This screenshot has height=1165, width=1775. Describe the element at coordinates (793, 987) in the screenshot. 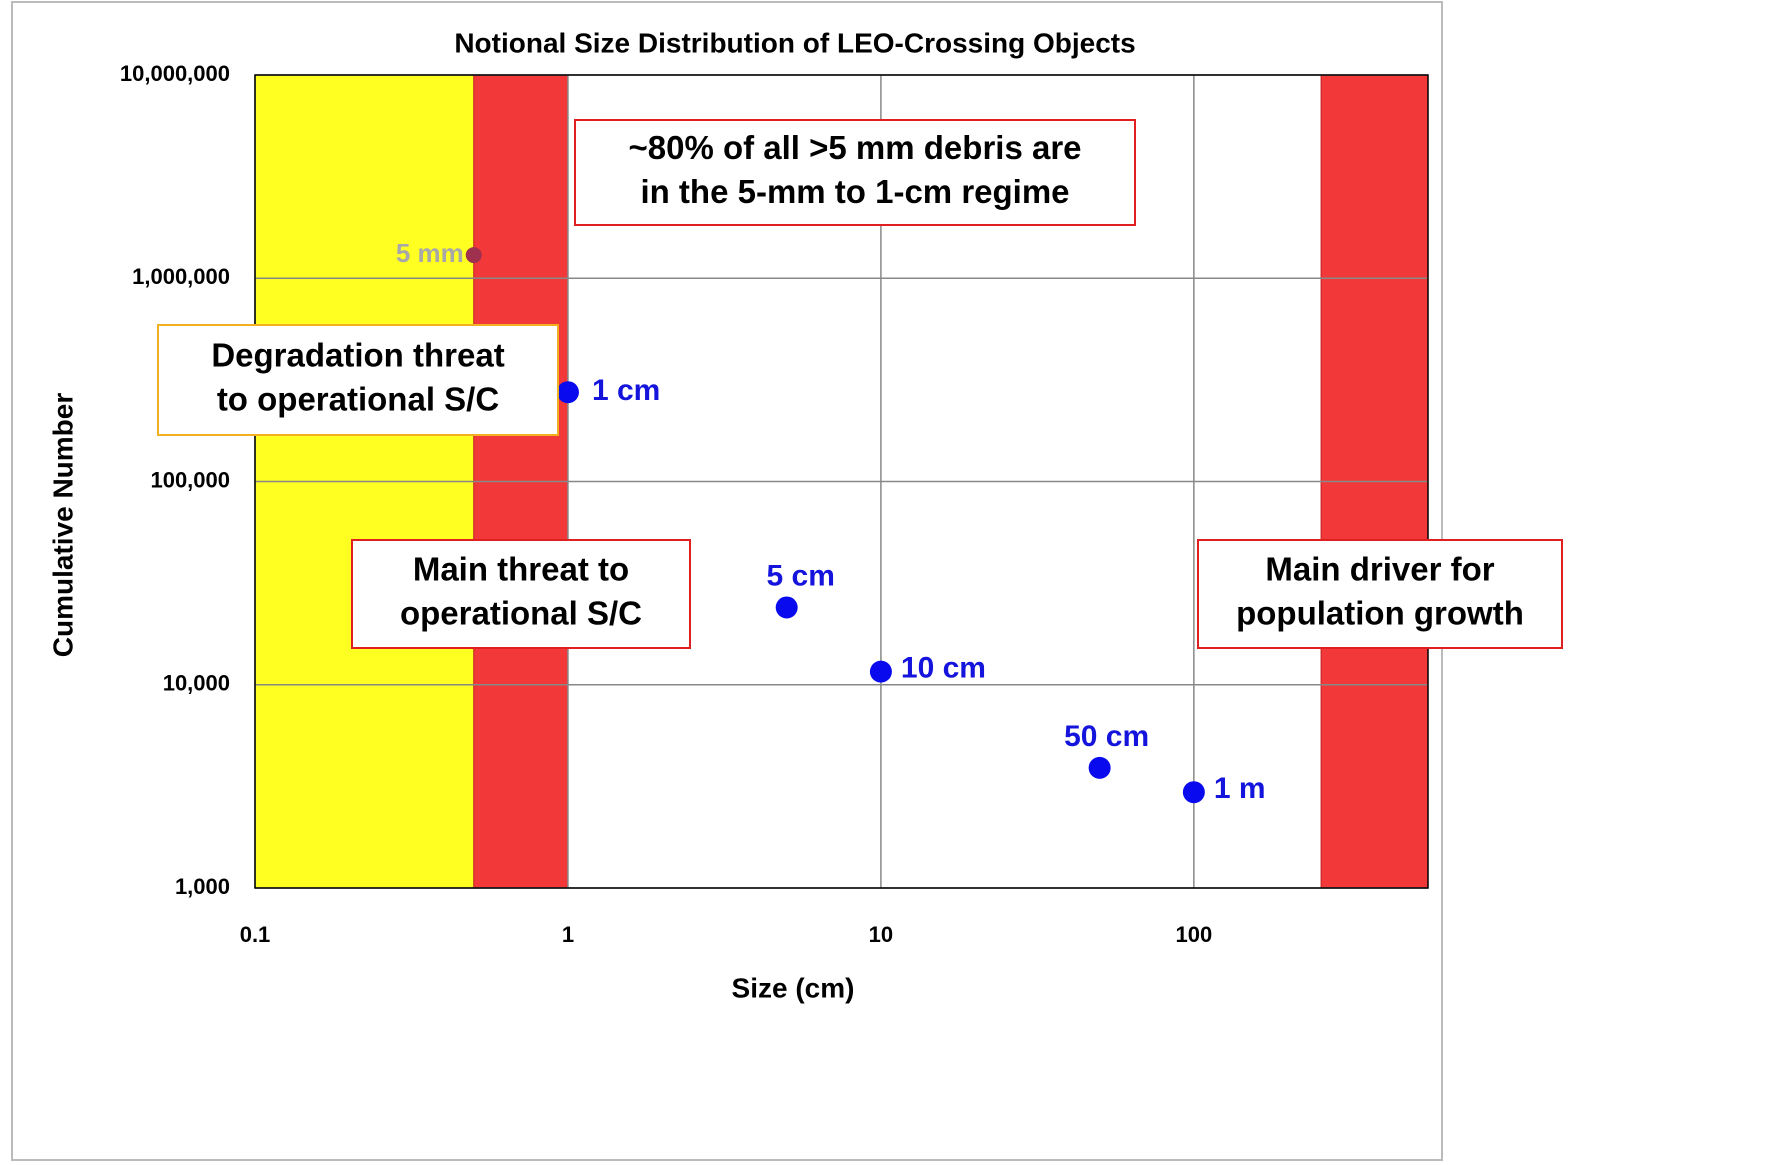

I see `x-axis-label: Size (cm)` at that location.